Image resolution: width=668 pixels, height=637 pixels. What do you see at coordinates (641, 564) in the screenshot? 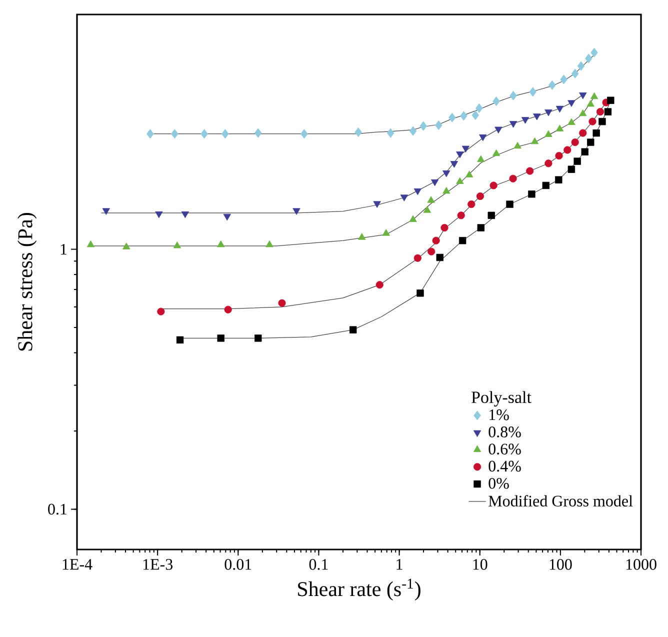
I see `x-tick-label: 1000` at bounding box center [641, 564].